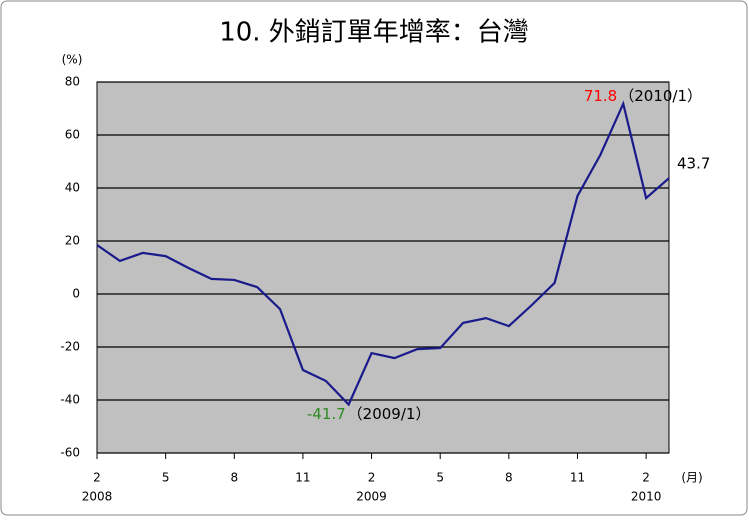  I want to click on y-tick-label: -60, so click(70, 453).